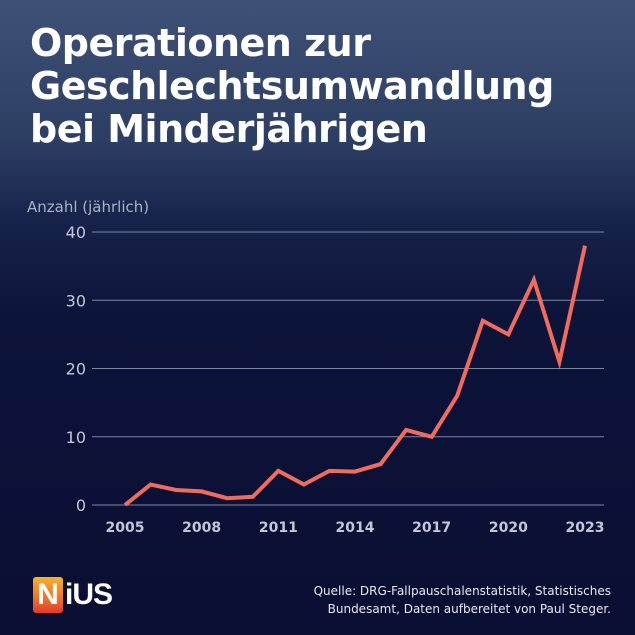  Describe the element at coordinates (76, 437) in the screenshot. I see `y-tick-label: 10` at that location.